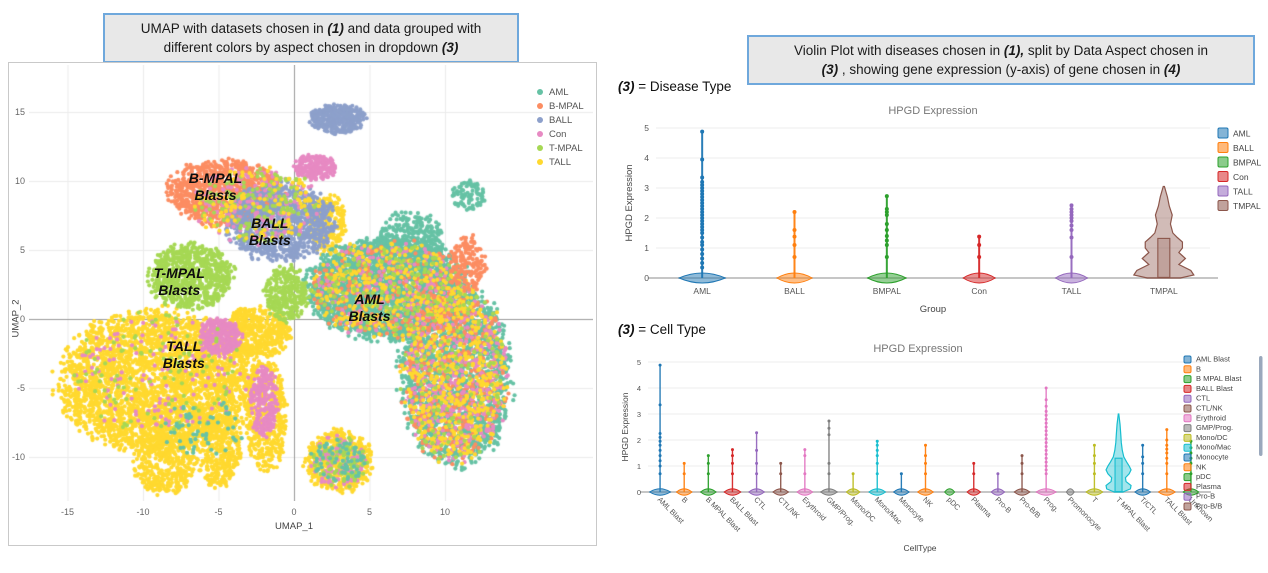 This screenshot has width=1268, height=573. What do you see at coordinates (1194, 467) in the screenshot?
I see `legend-item-nk: NK` at bounding box center [1194, 467].